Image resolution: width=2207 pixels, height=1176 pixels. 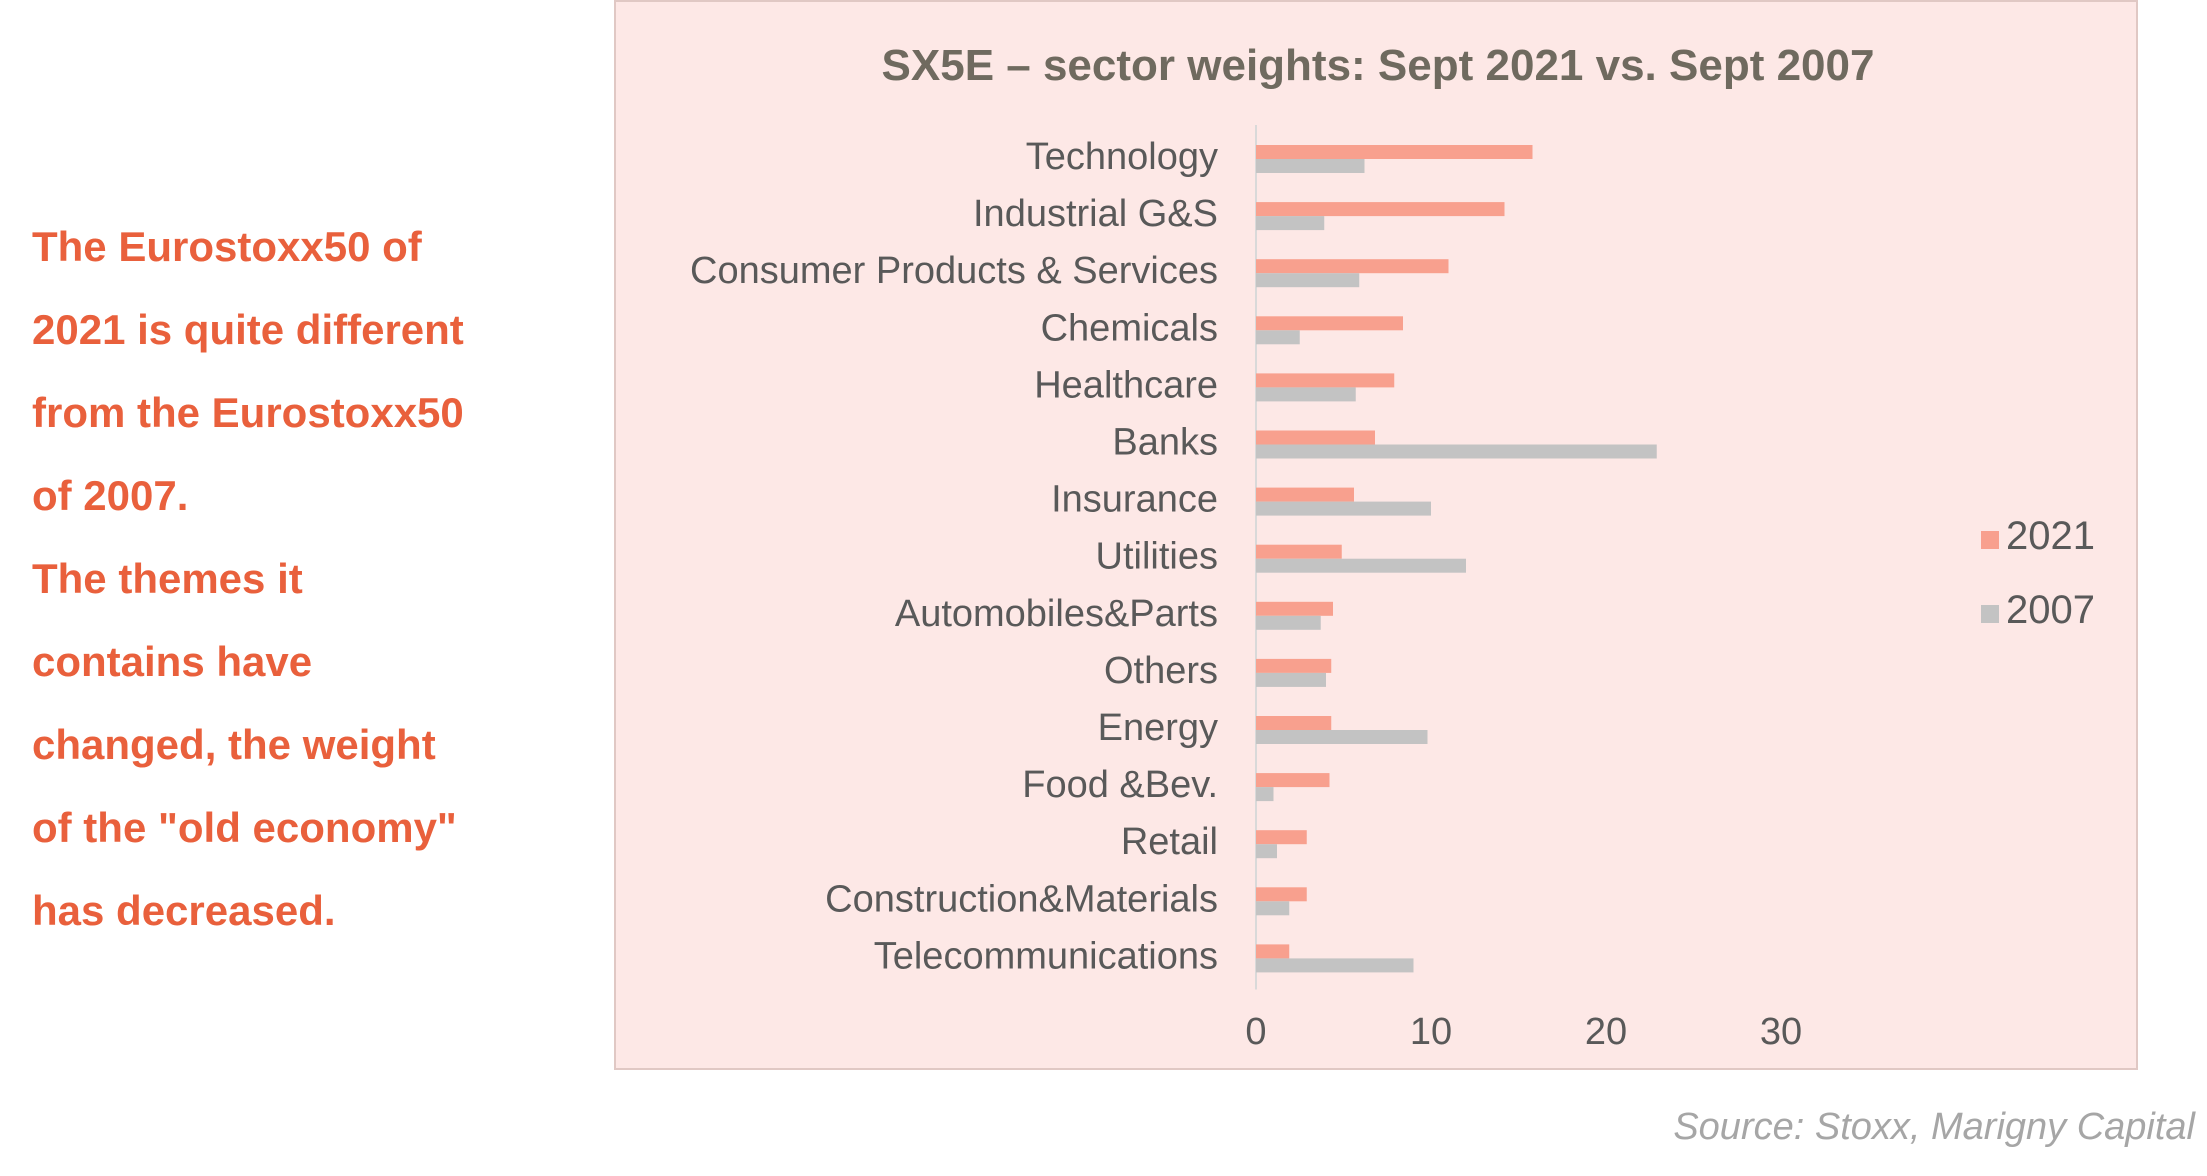 What do you see at coordinates (1095, 214) in the screenshot?
I see `category-label: Industrial G&S` at bounding box center [1095, 214].